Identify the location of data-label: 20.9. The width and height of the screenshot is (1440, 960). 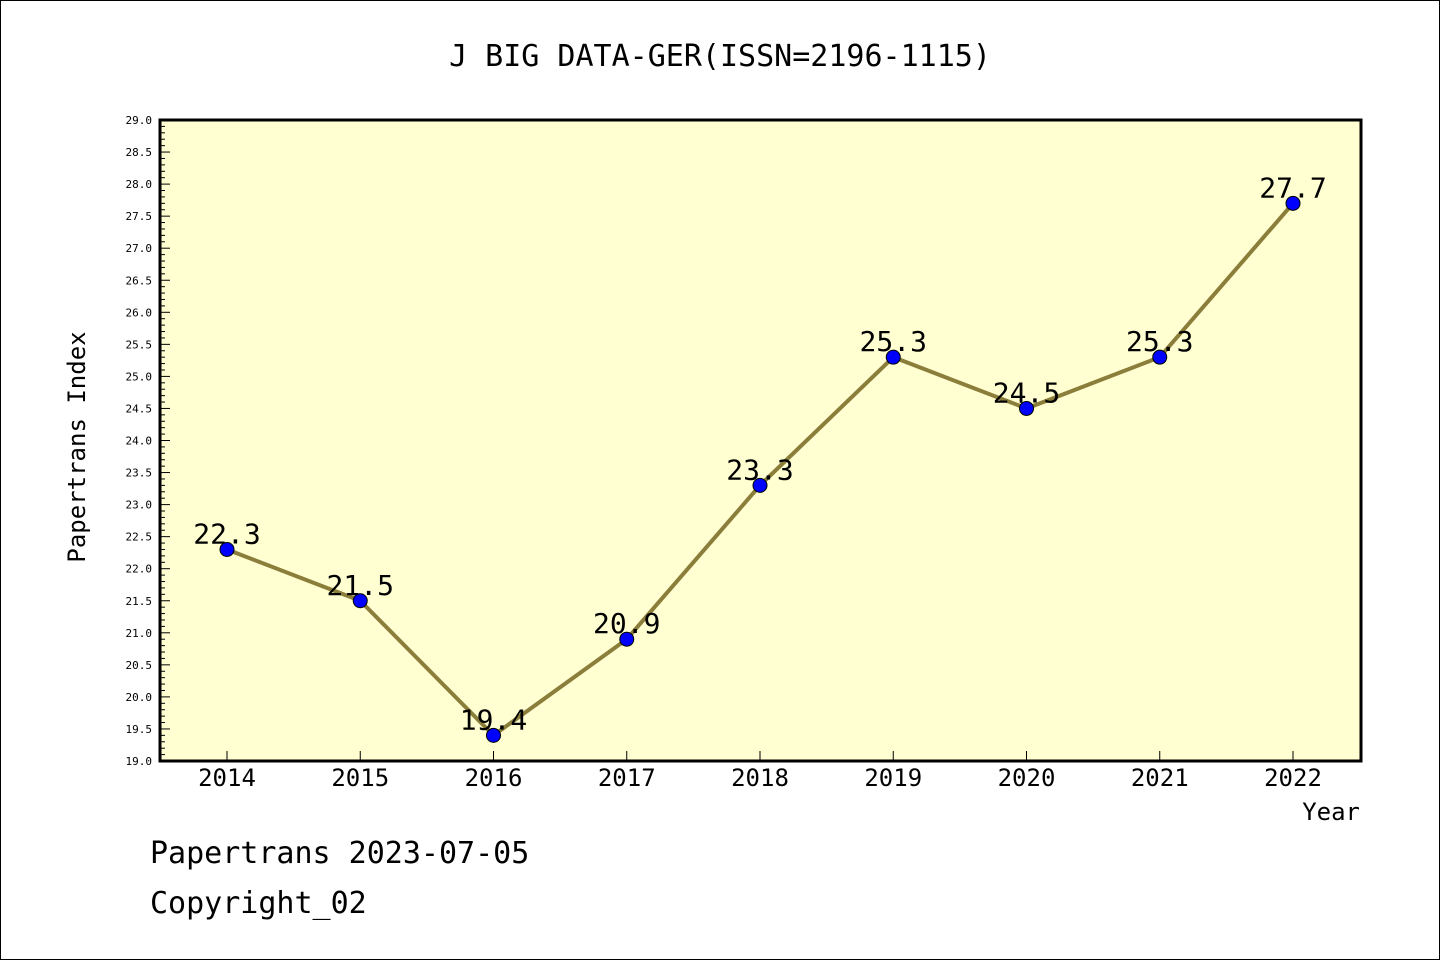
(626, 623).